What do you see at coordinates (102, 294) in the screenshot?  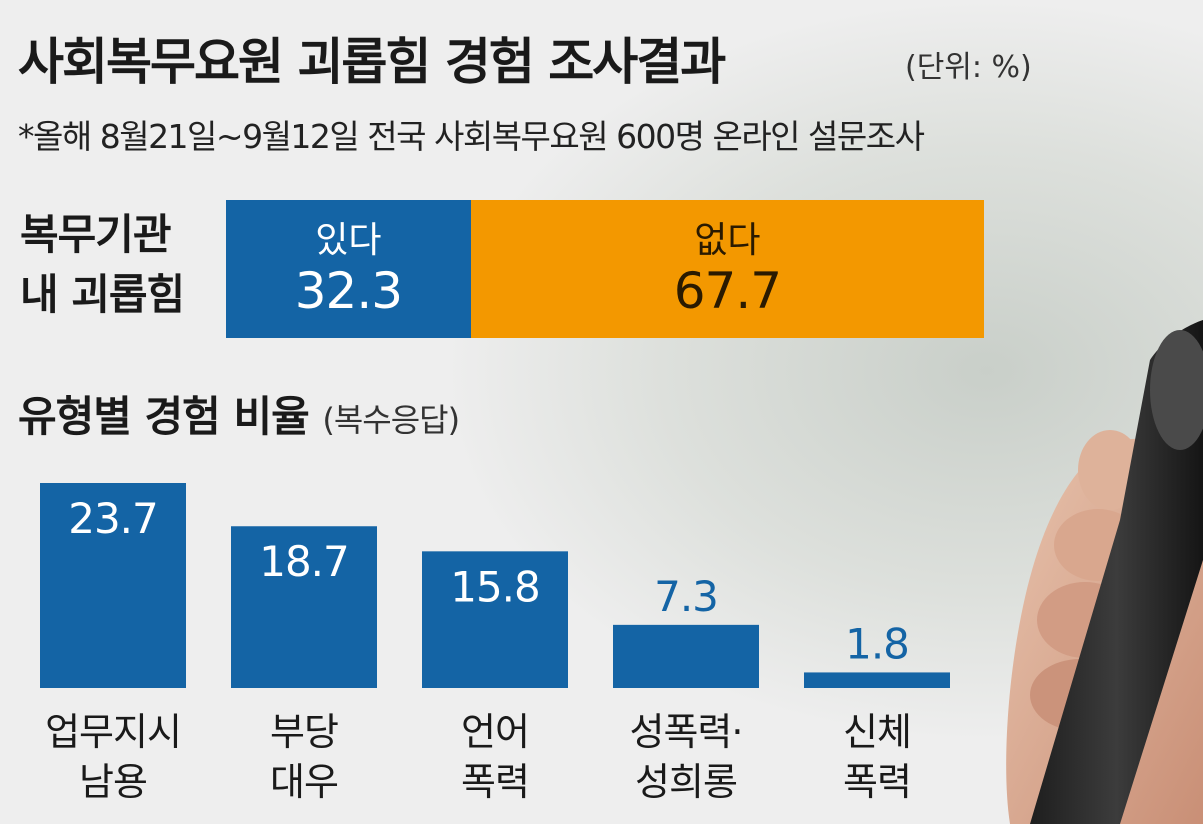 I see `stacked-bar-label-line: 내 괴롭힘` at bounding box center [102, 294].